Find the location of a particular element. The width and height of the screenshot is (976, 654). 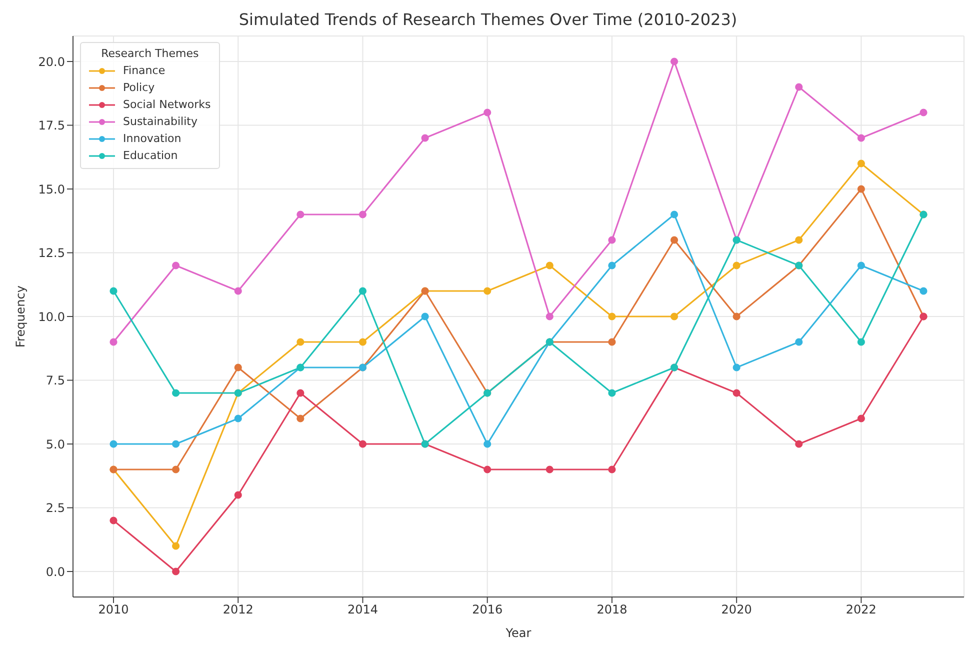

legend-label: Sustainability is located at coordinates (160, 121).